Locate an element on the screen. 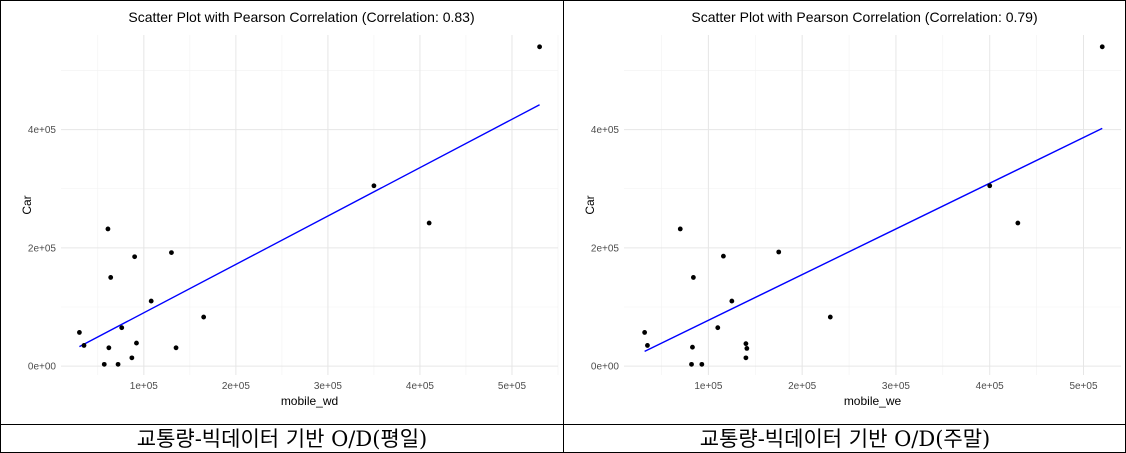 This screenshot has height=453, width=1126. caption-weekend: 교통량-빅데이터 기반 O/D(주말) is located at coordinates (845, 439).